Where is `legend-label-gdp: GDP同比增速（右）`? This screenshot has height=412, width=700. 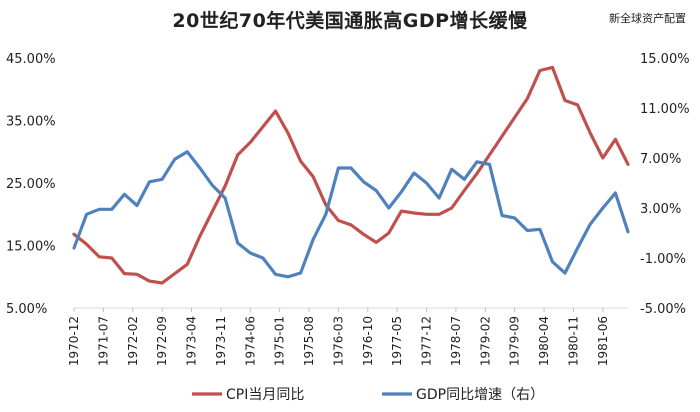 legend-label-gdp: GDP同比增速（右） is located at coordinates (480, 395).